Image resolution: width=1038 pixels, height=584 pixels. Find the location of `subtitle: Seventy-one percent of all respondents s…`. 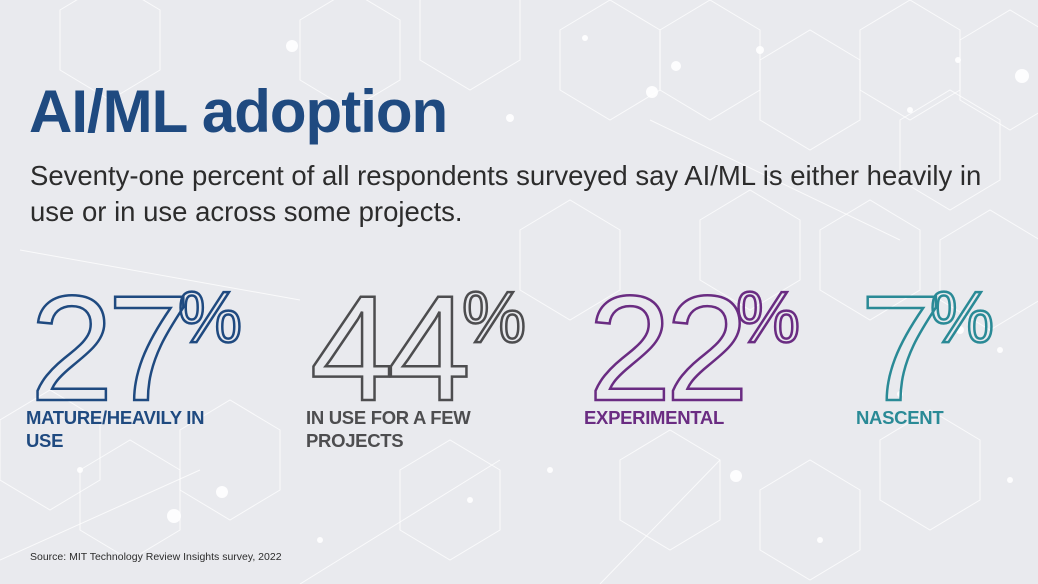

subtitle: Seventy-one percent of all respondents s… is located at coordinates (506, 193).